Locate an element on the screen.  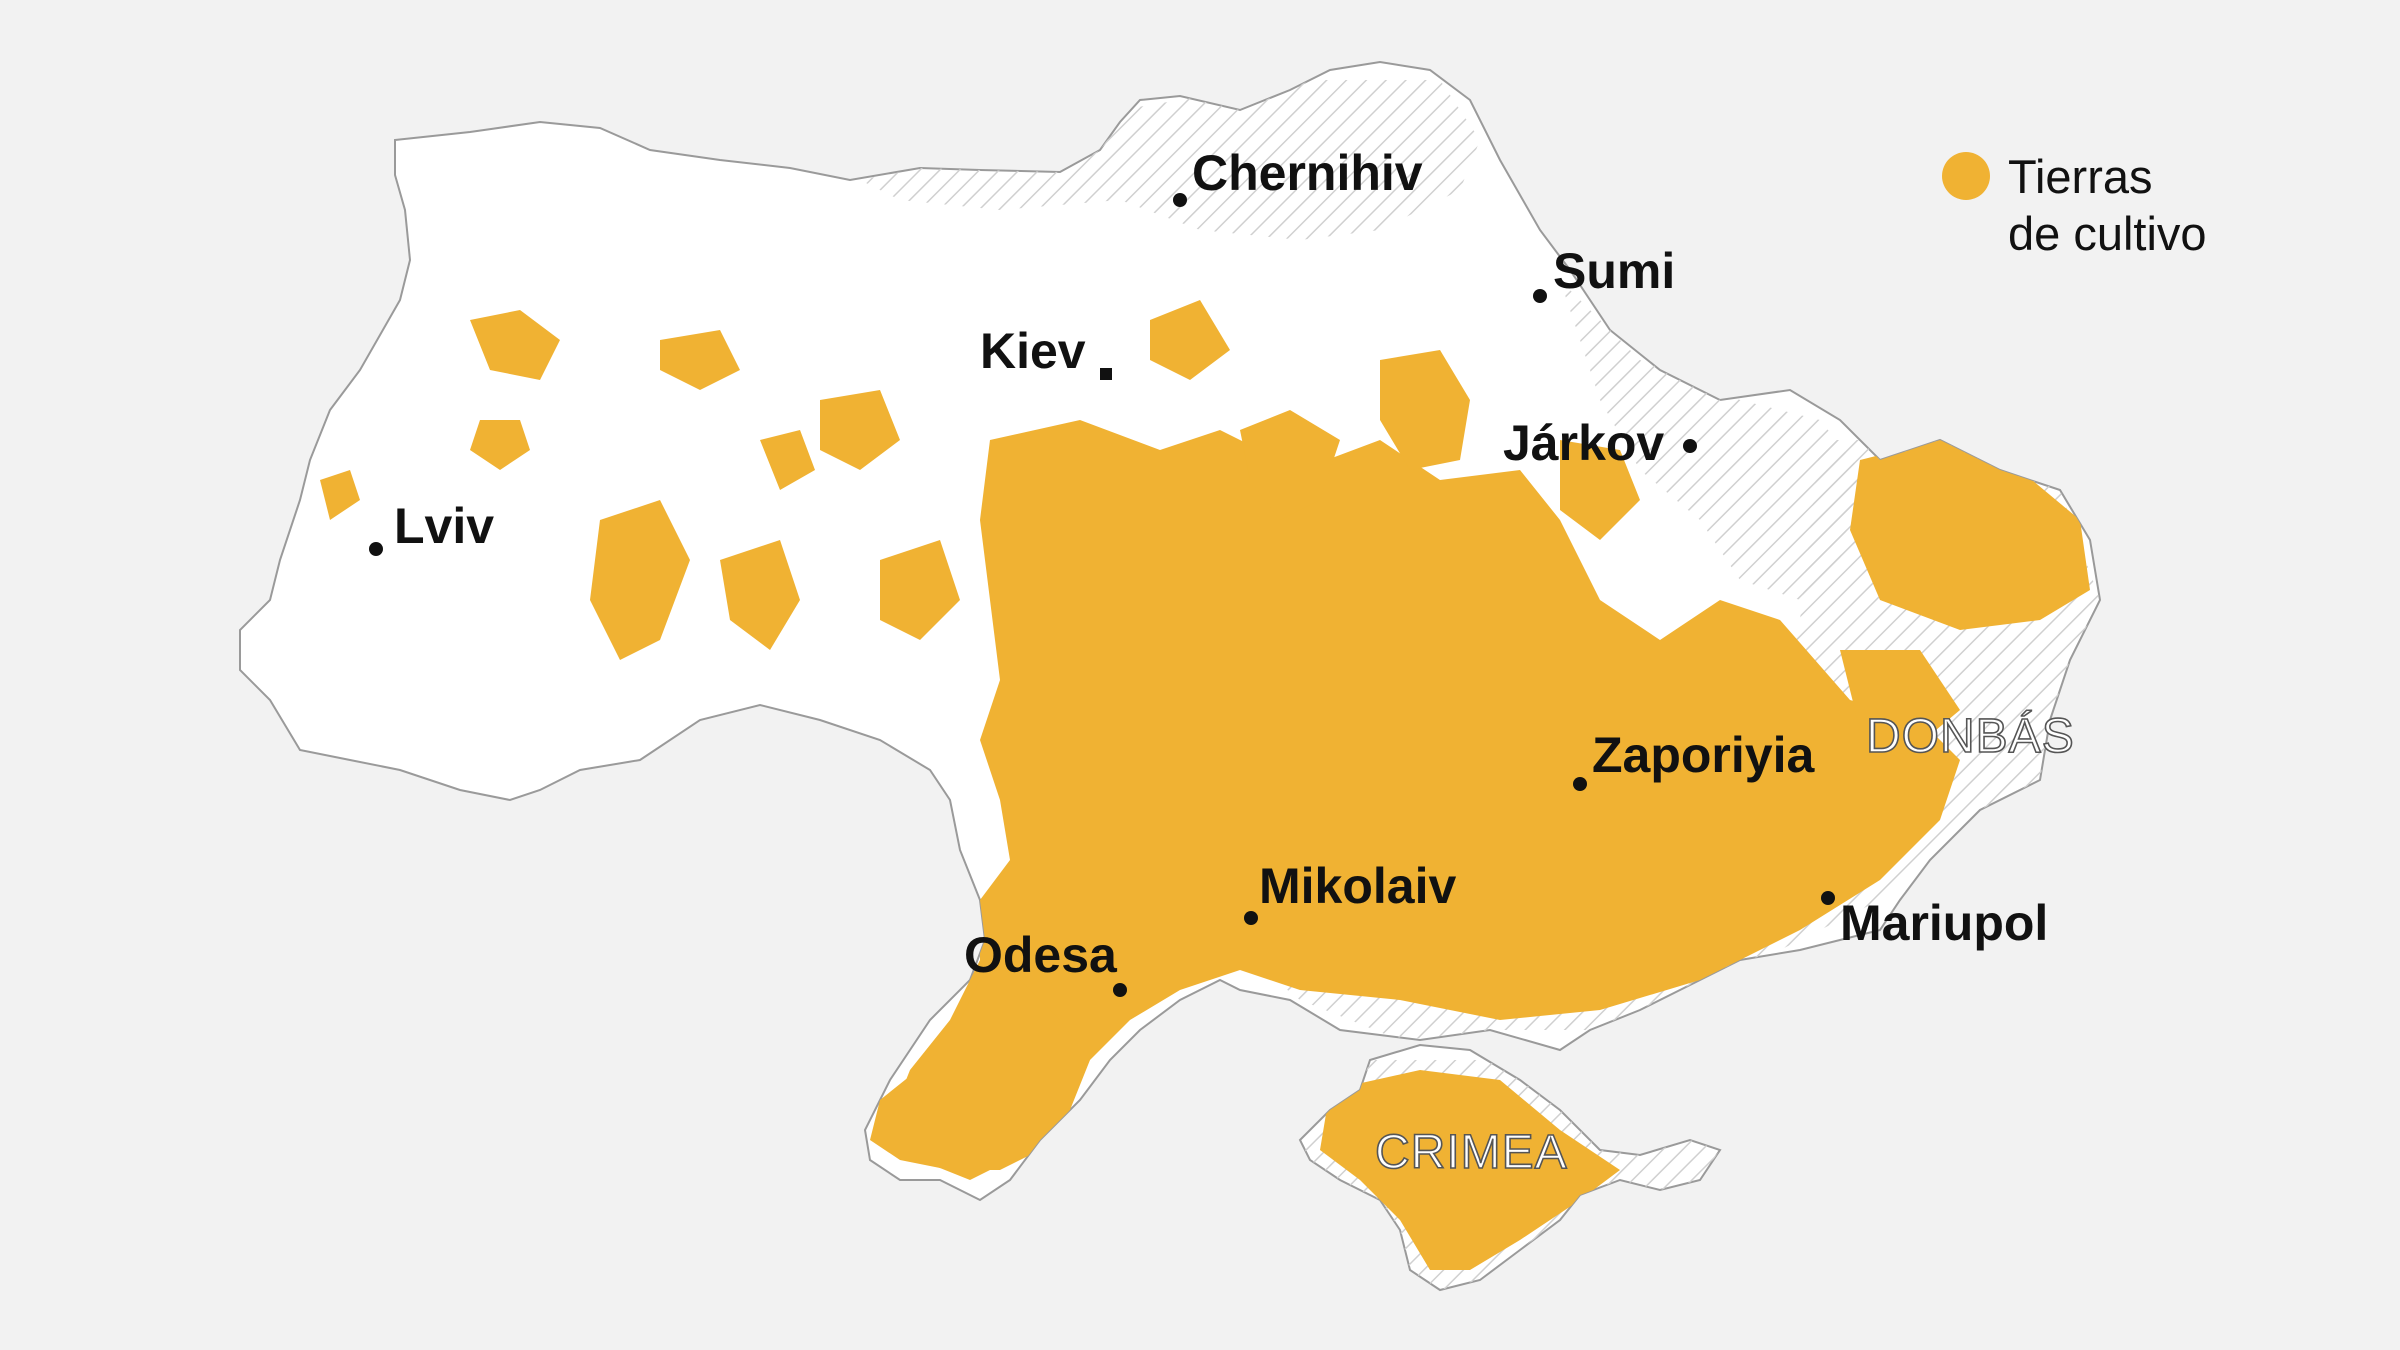
city-label-jarkov: Járkov is located at coordinates (1583, 443).